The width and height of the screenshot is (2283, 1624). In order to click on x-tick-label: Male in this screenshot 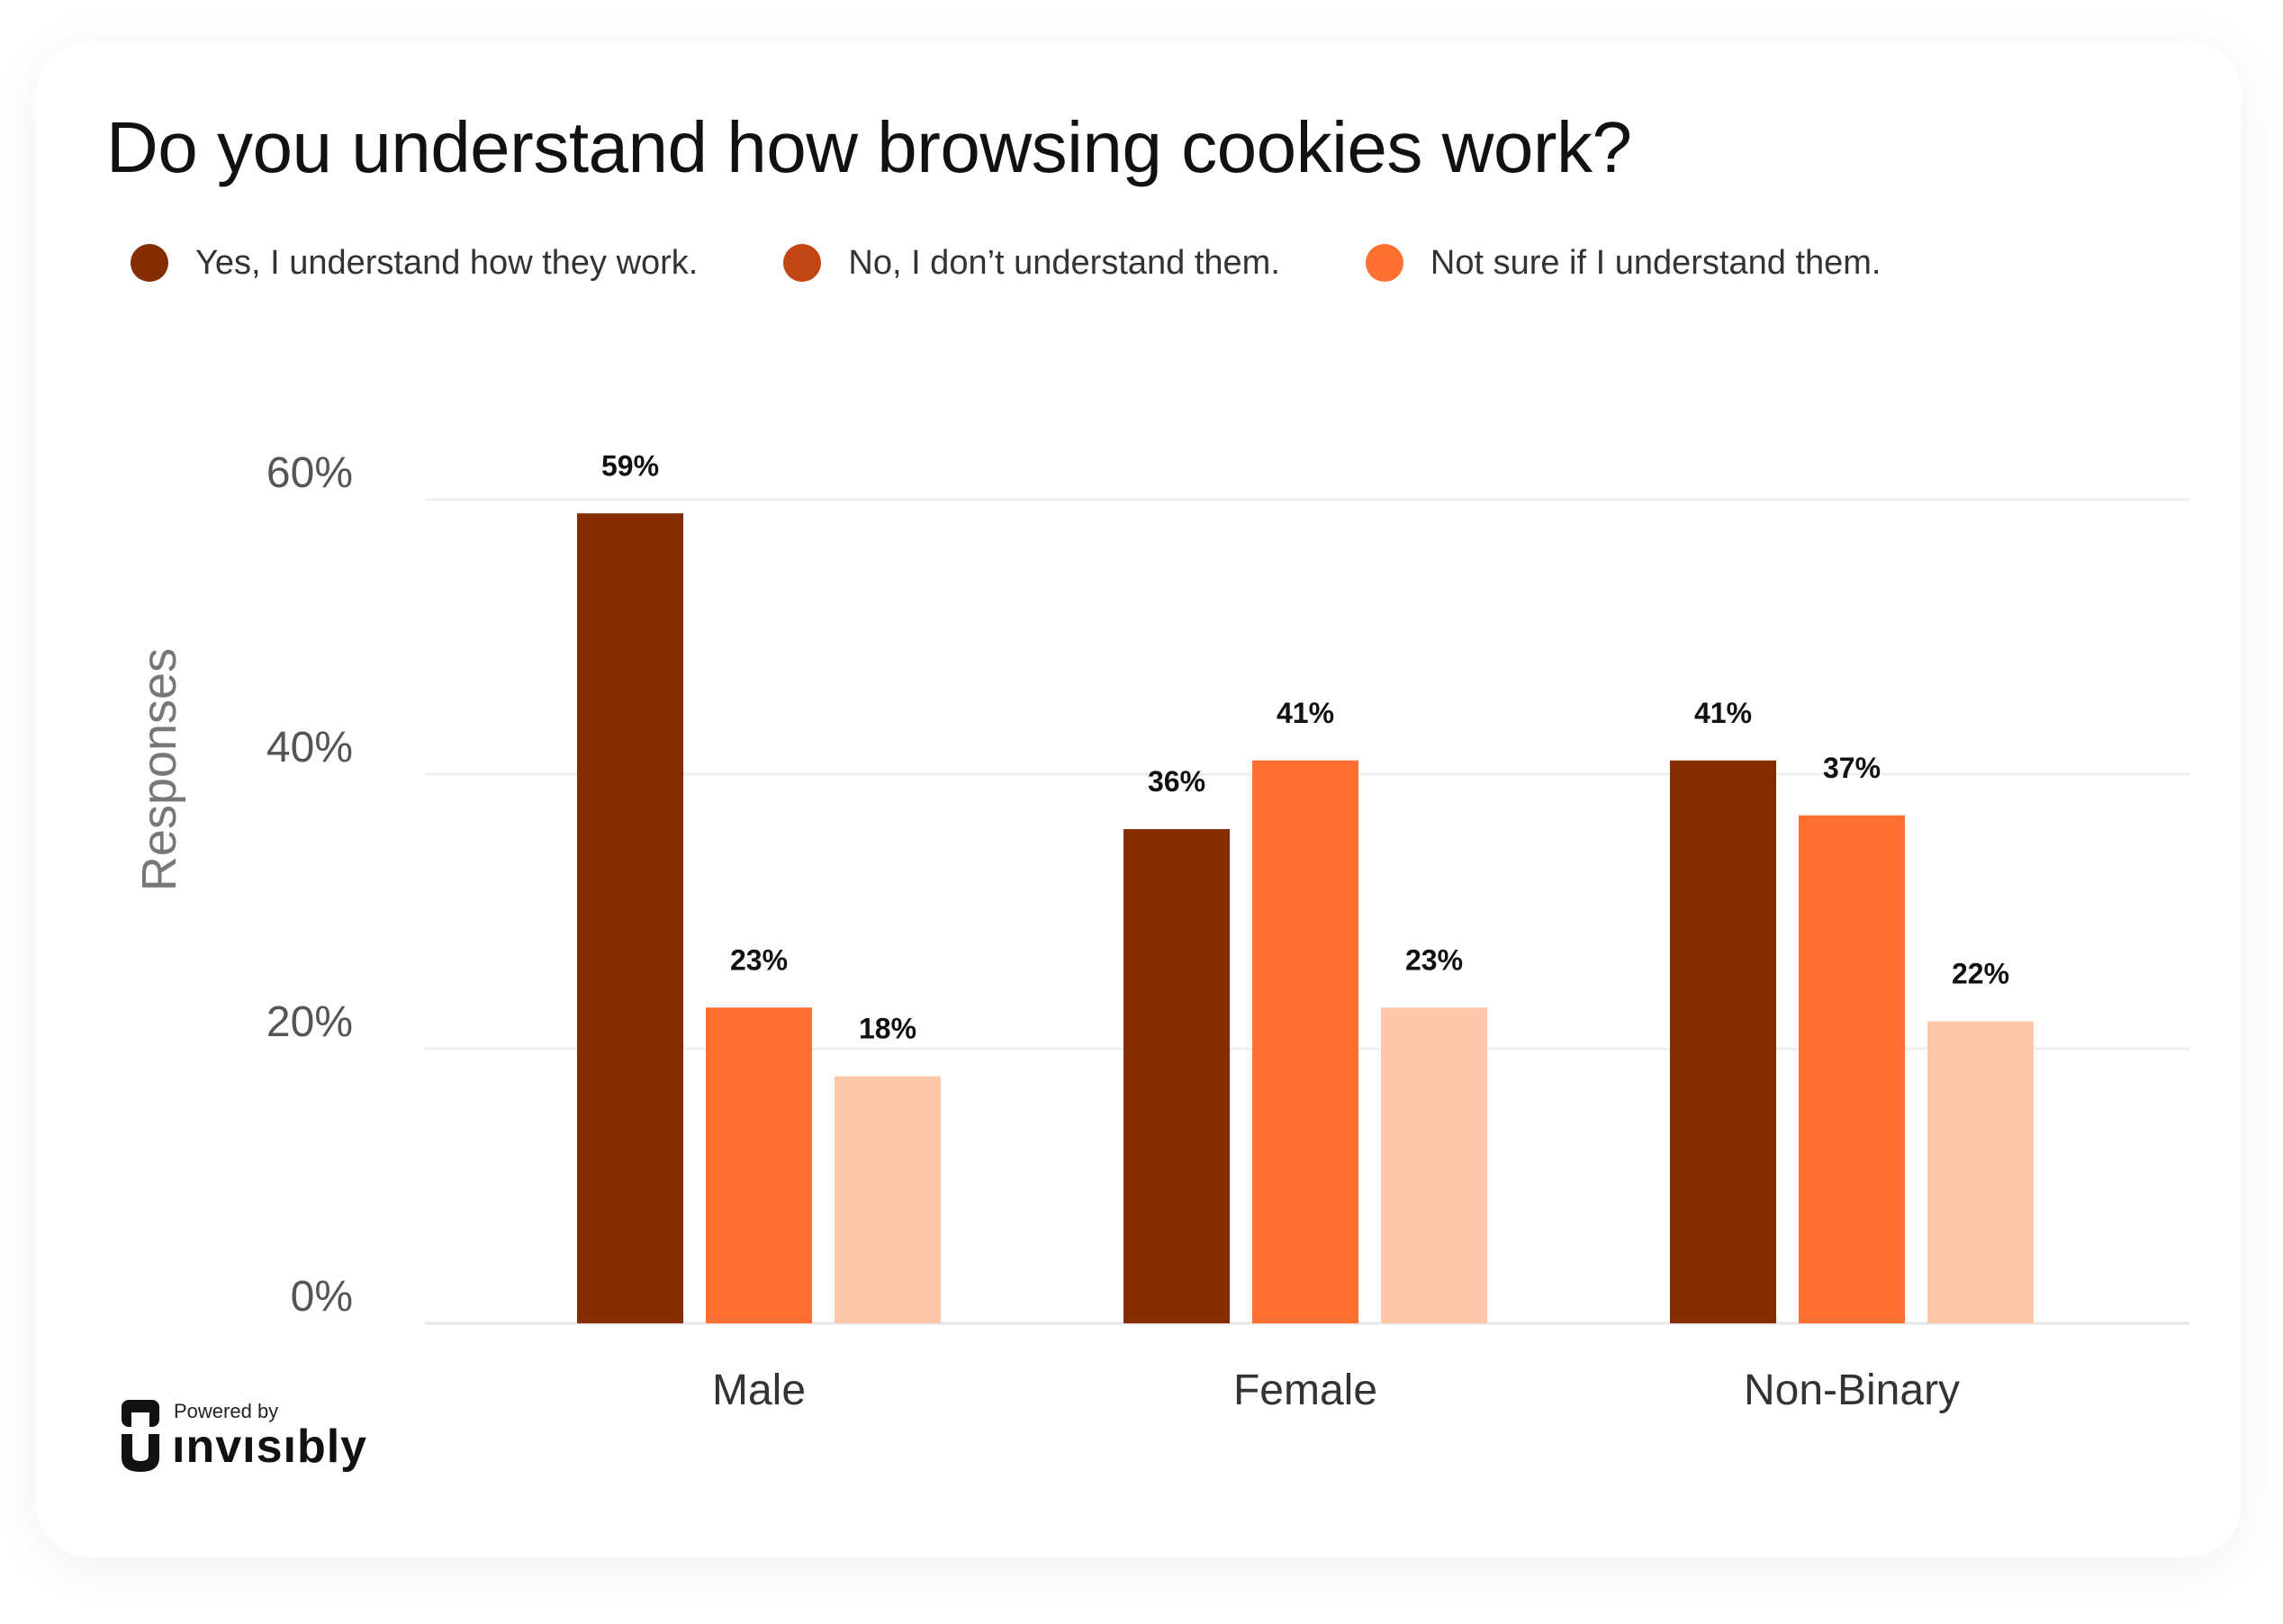, I will do `click(759, 1390)`.